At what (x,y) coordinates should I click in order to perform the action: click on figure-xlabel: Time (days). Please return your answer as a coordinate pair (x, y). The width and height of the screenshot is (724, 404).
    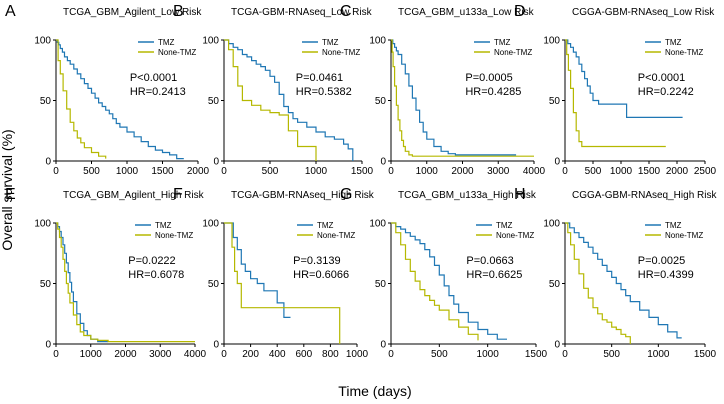
    Looking at the image, I should click on (374, 391).